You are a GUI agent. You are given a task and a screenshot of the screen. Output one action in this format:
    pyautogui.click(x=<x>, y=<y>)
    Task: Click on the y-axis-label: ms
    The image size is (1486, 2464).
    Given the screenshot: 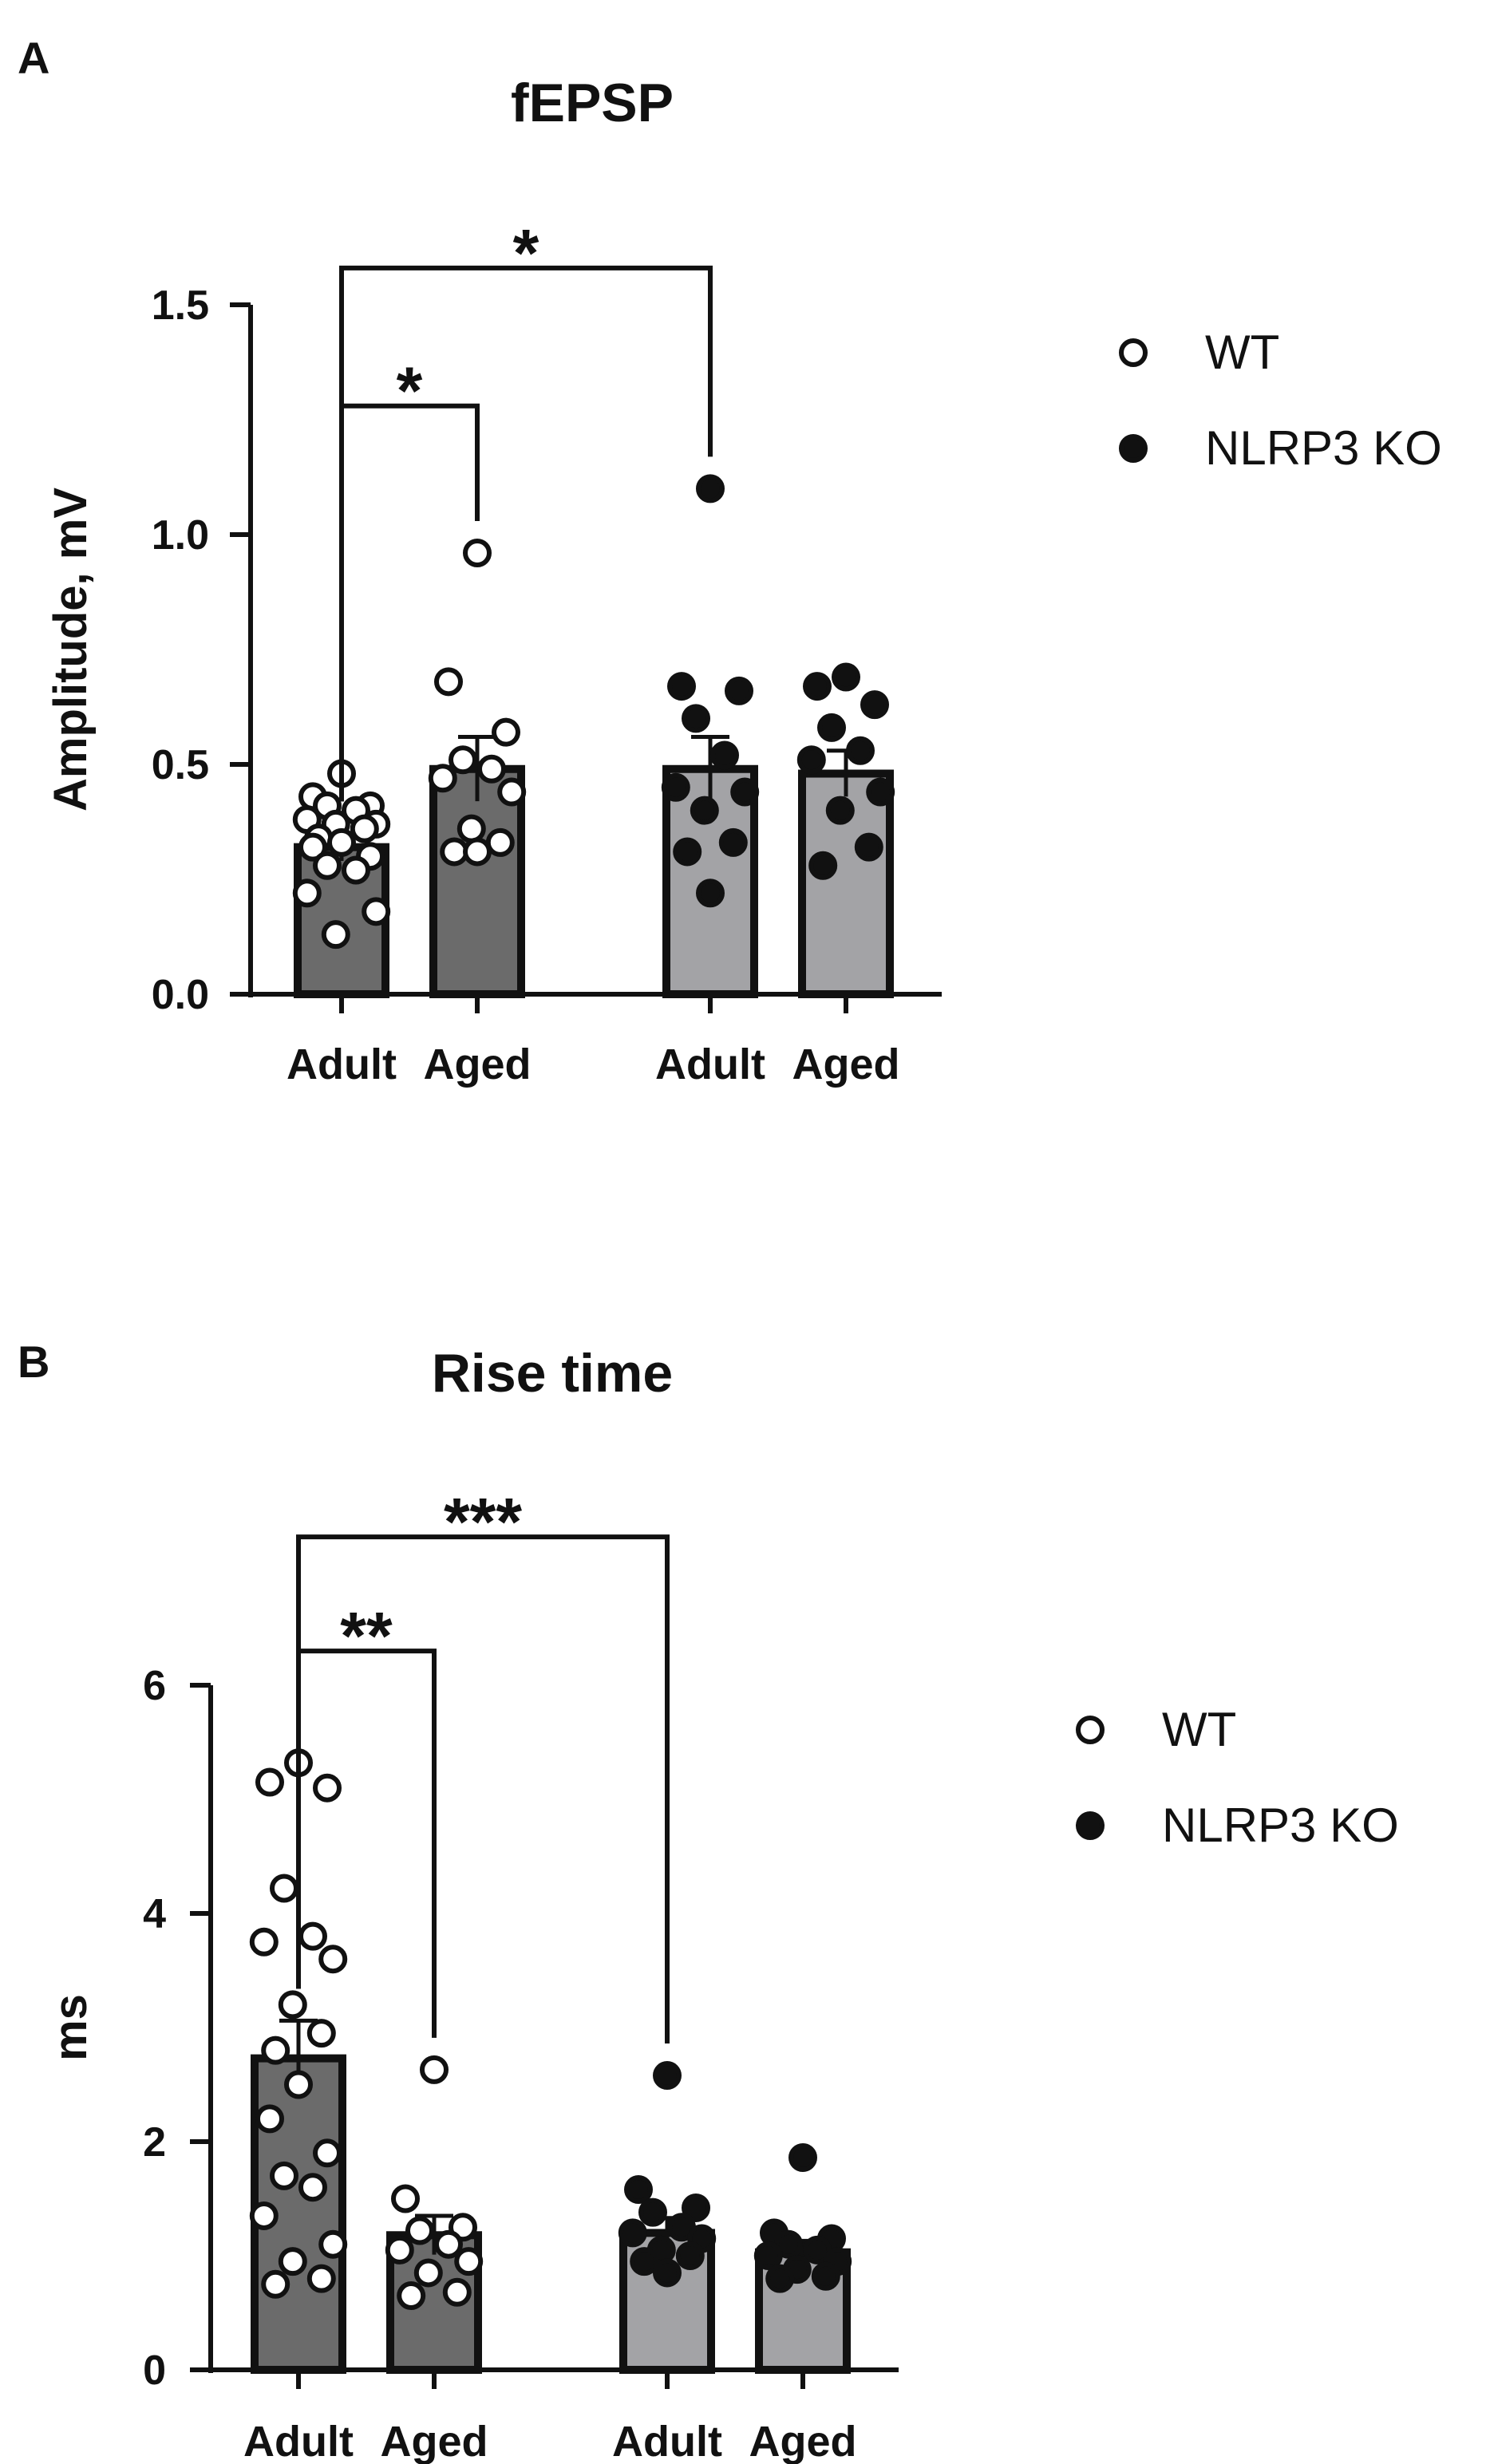 What is the action you would take?
    pyautogui.click(x=71, y=2027)
    